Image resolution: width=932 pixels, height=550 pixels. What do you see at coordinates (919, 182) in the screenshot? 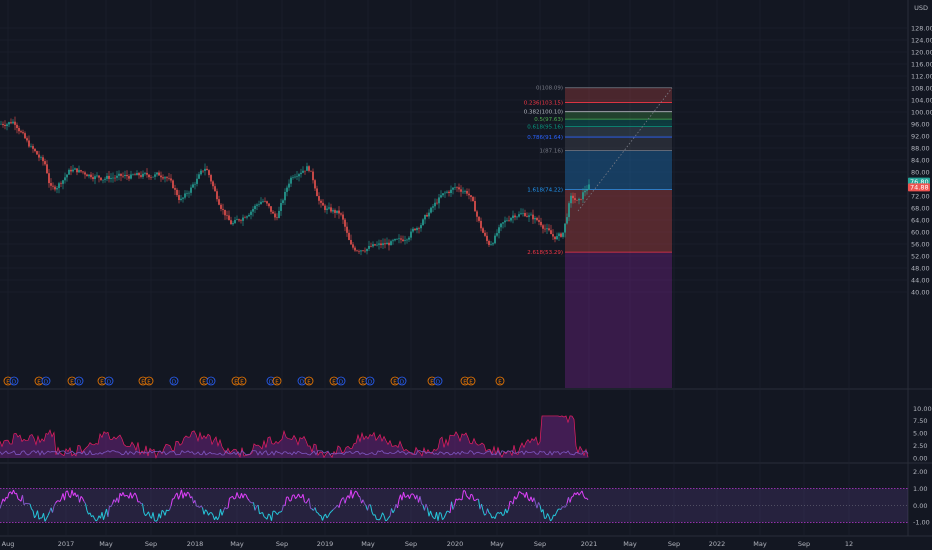
I see `price-tag-label: 76.80` at bounding box center [919, 182].